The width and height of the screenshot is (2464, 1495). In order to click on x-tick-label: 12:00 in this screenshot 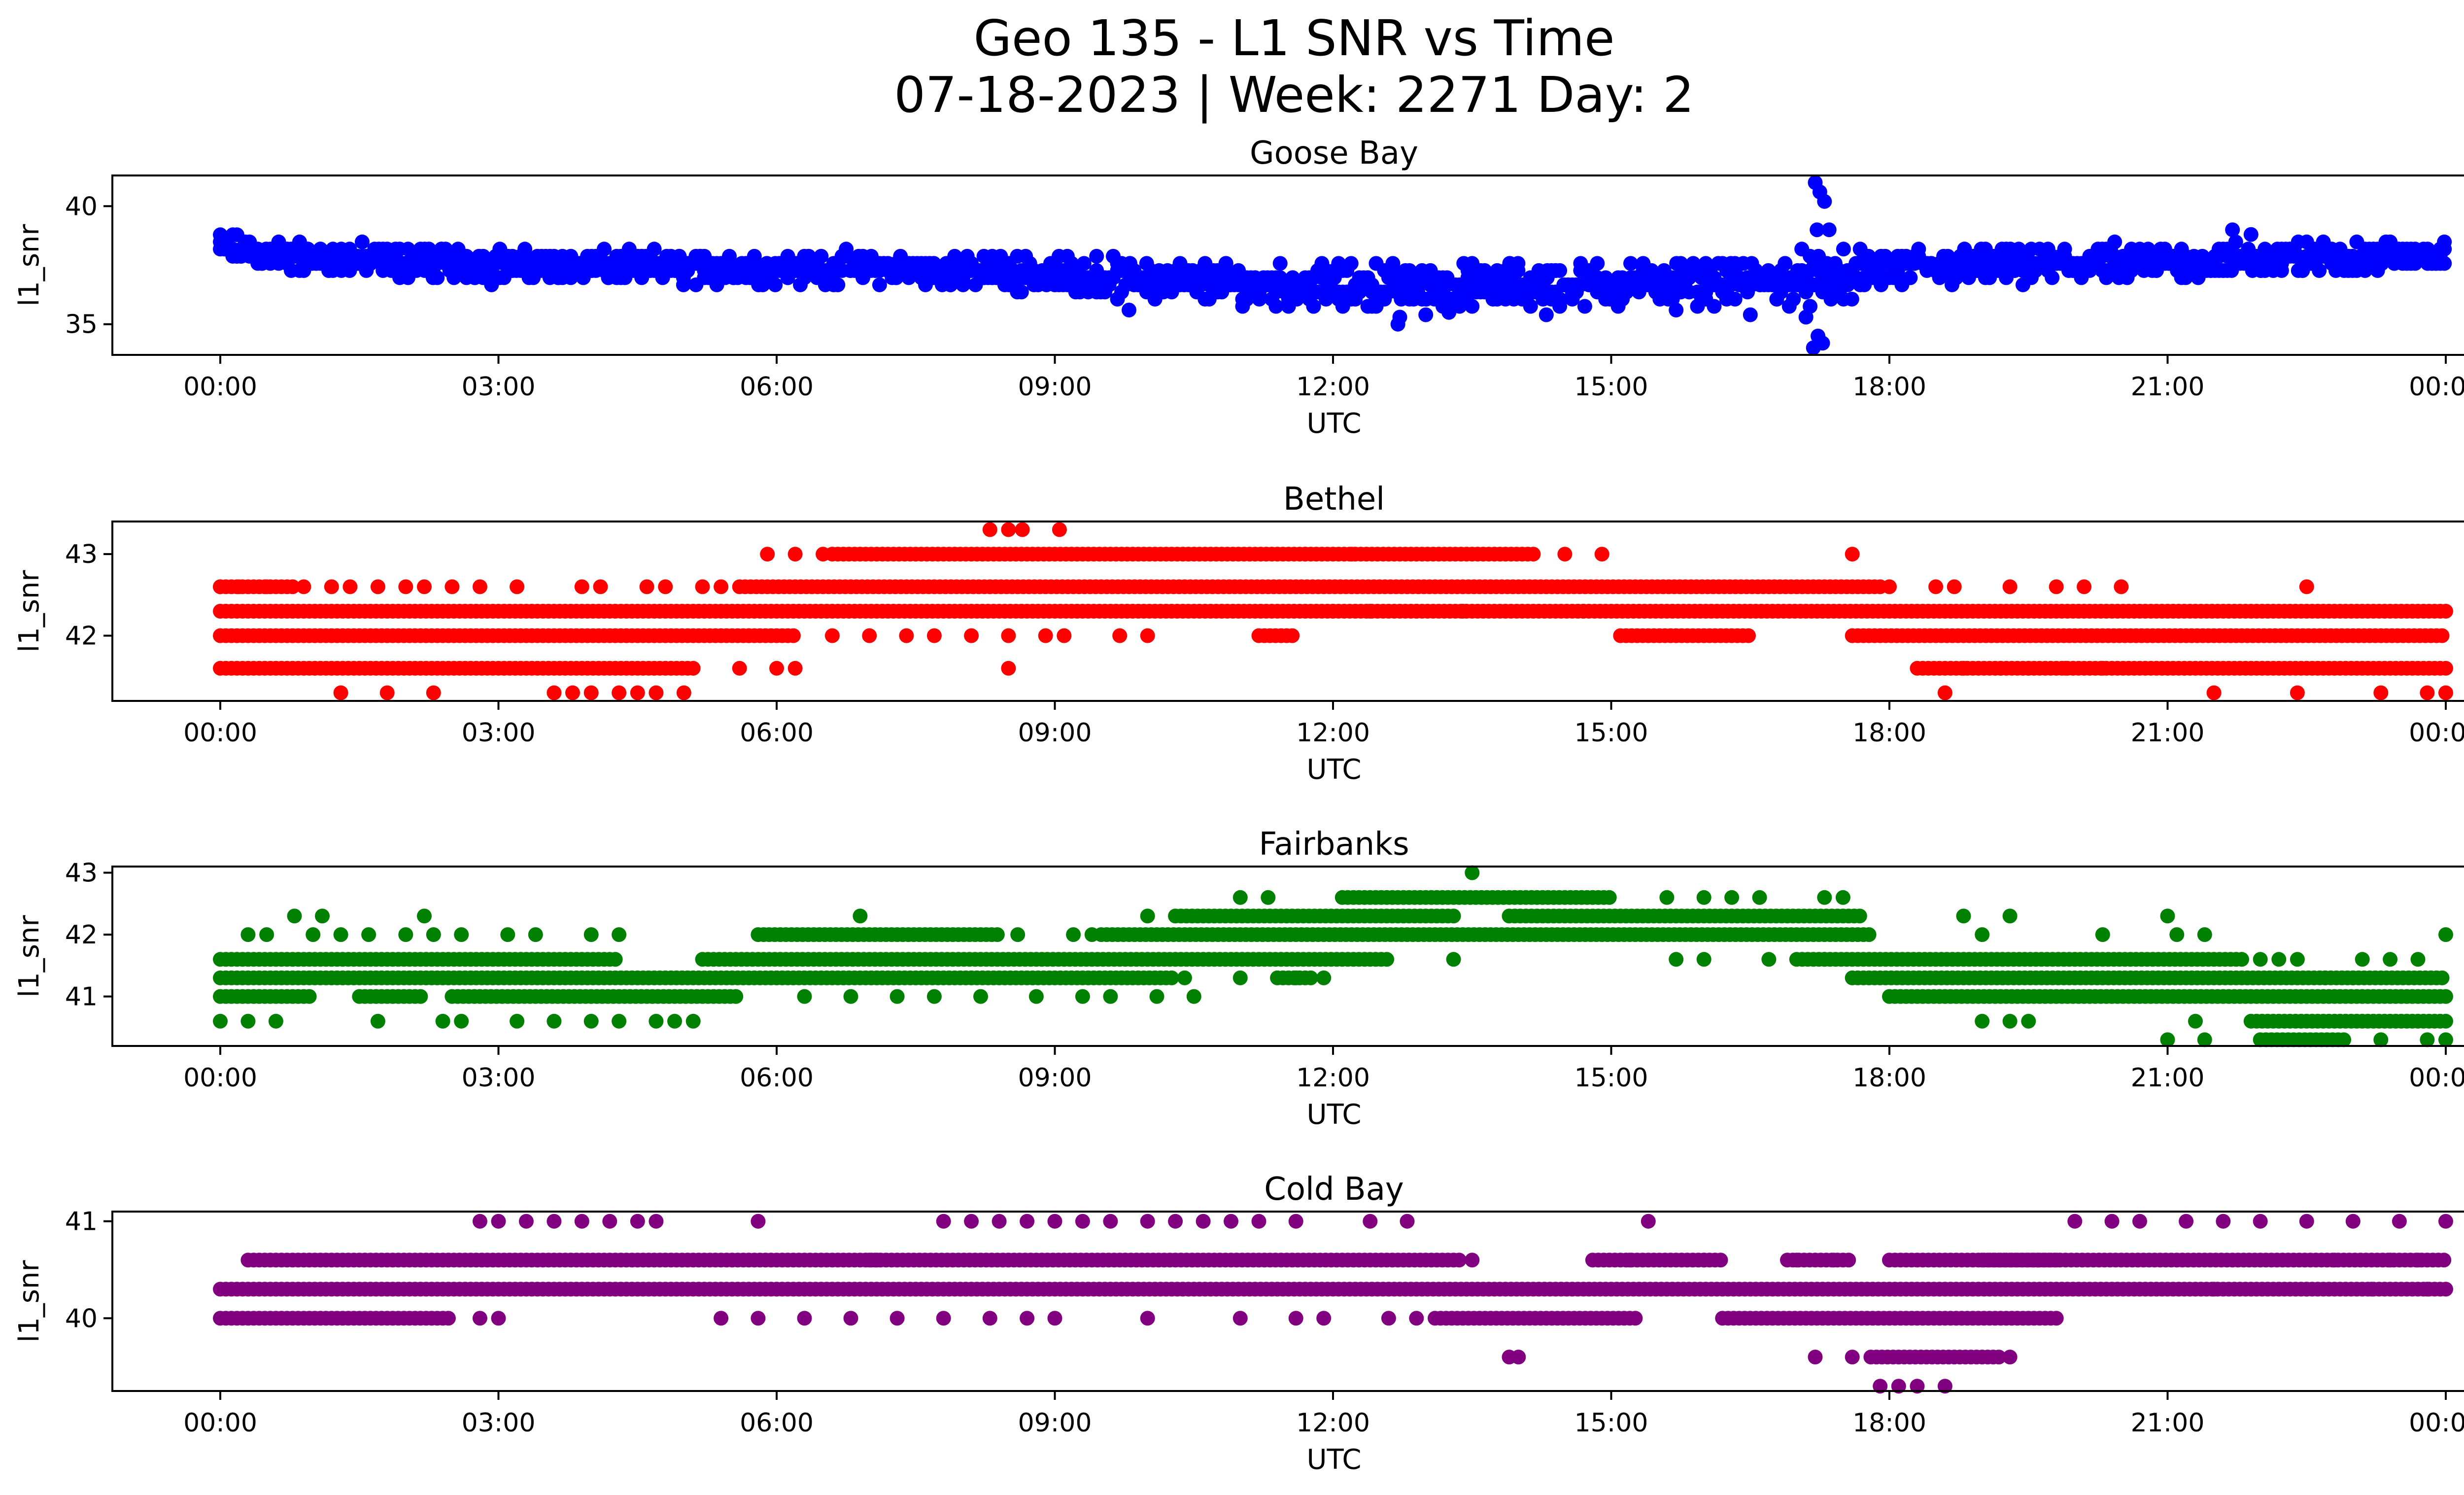, I will do `click(1333, 1078)`.